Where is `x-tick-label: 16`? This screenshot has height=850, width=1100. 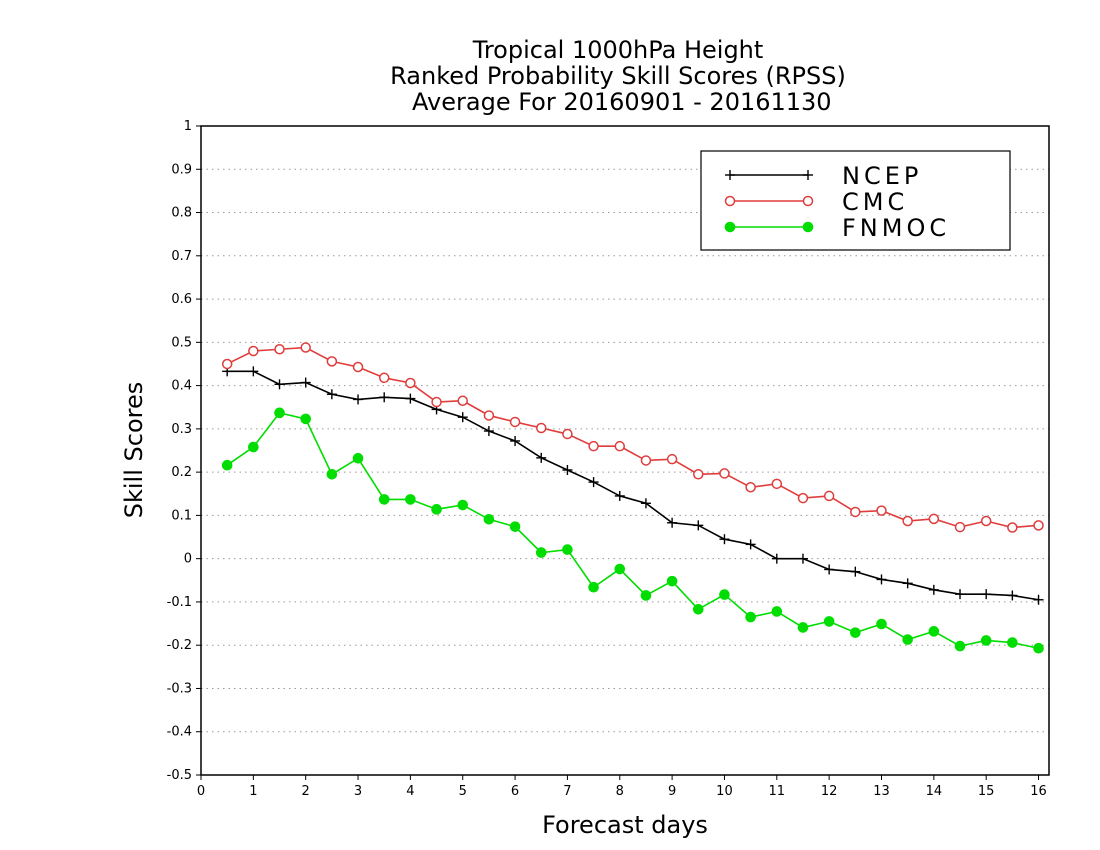
x-tick-label: 16 is located at coordinates (1038, 791).